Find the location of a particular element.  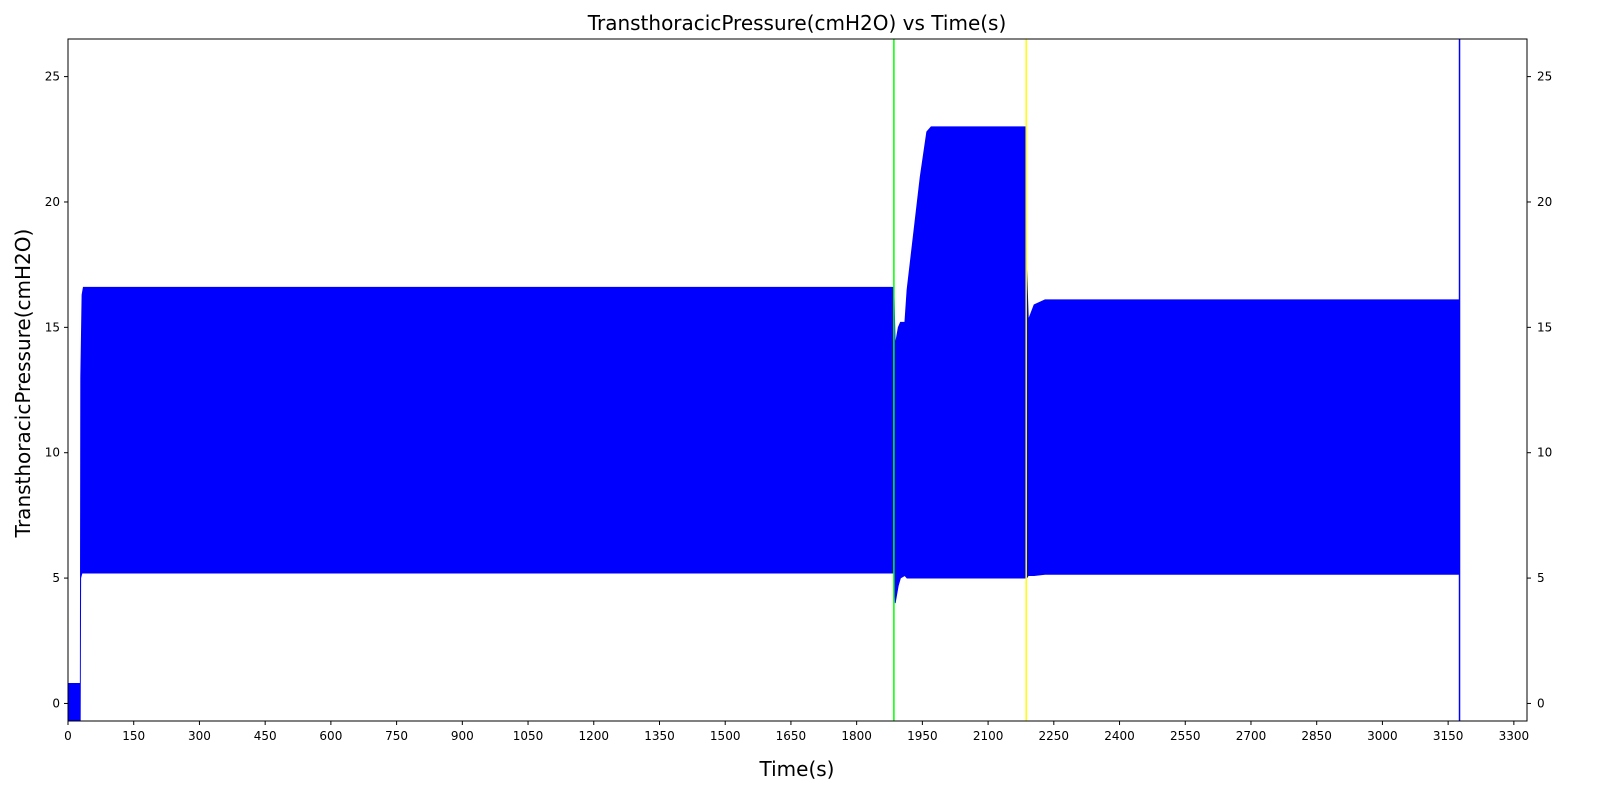

x-tick-label-2250: 2250 is located at coordinates (1054, 736).